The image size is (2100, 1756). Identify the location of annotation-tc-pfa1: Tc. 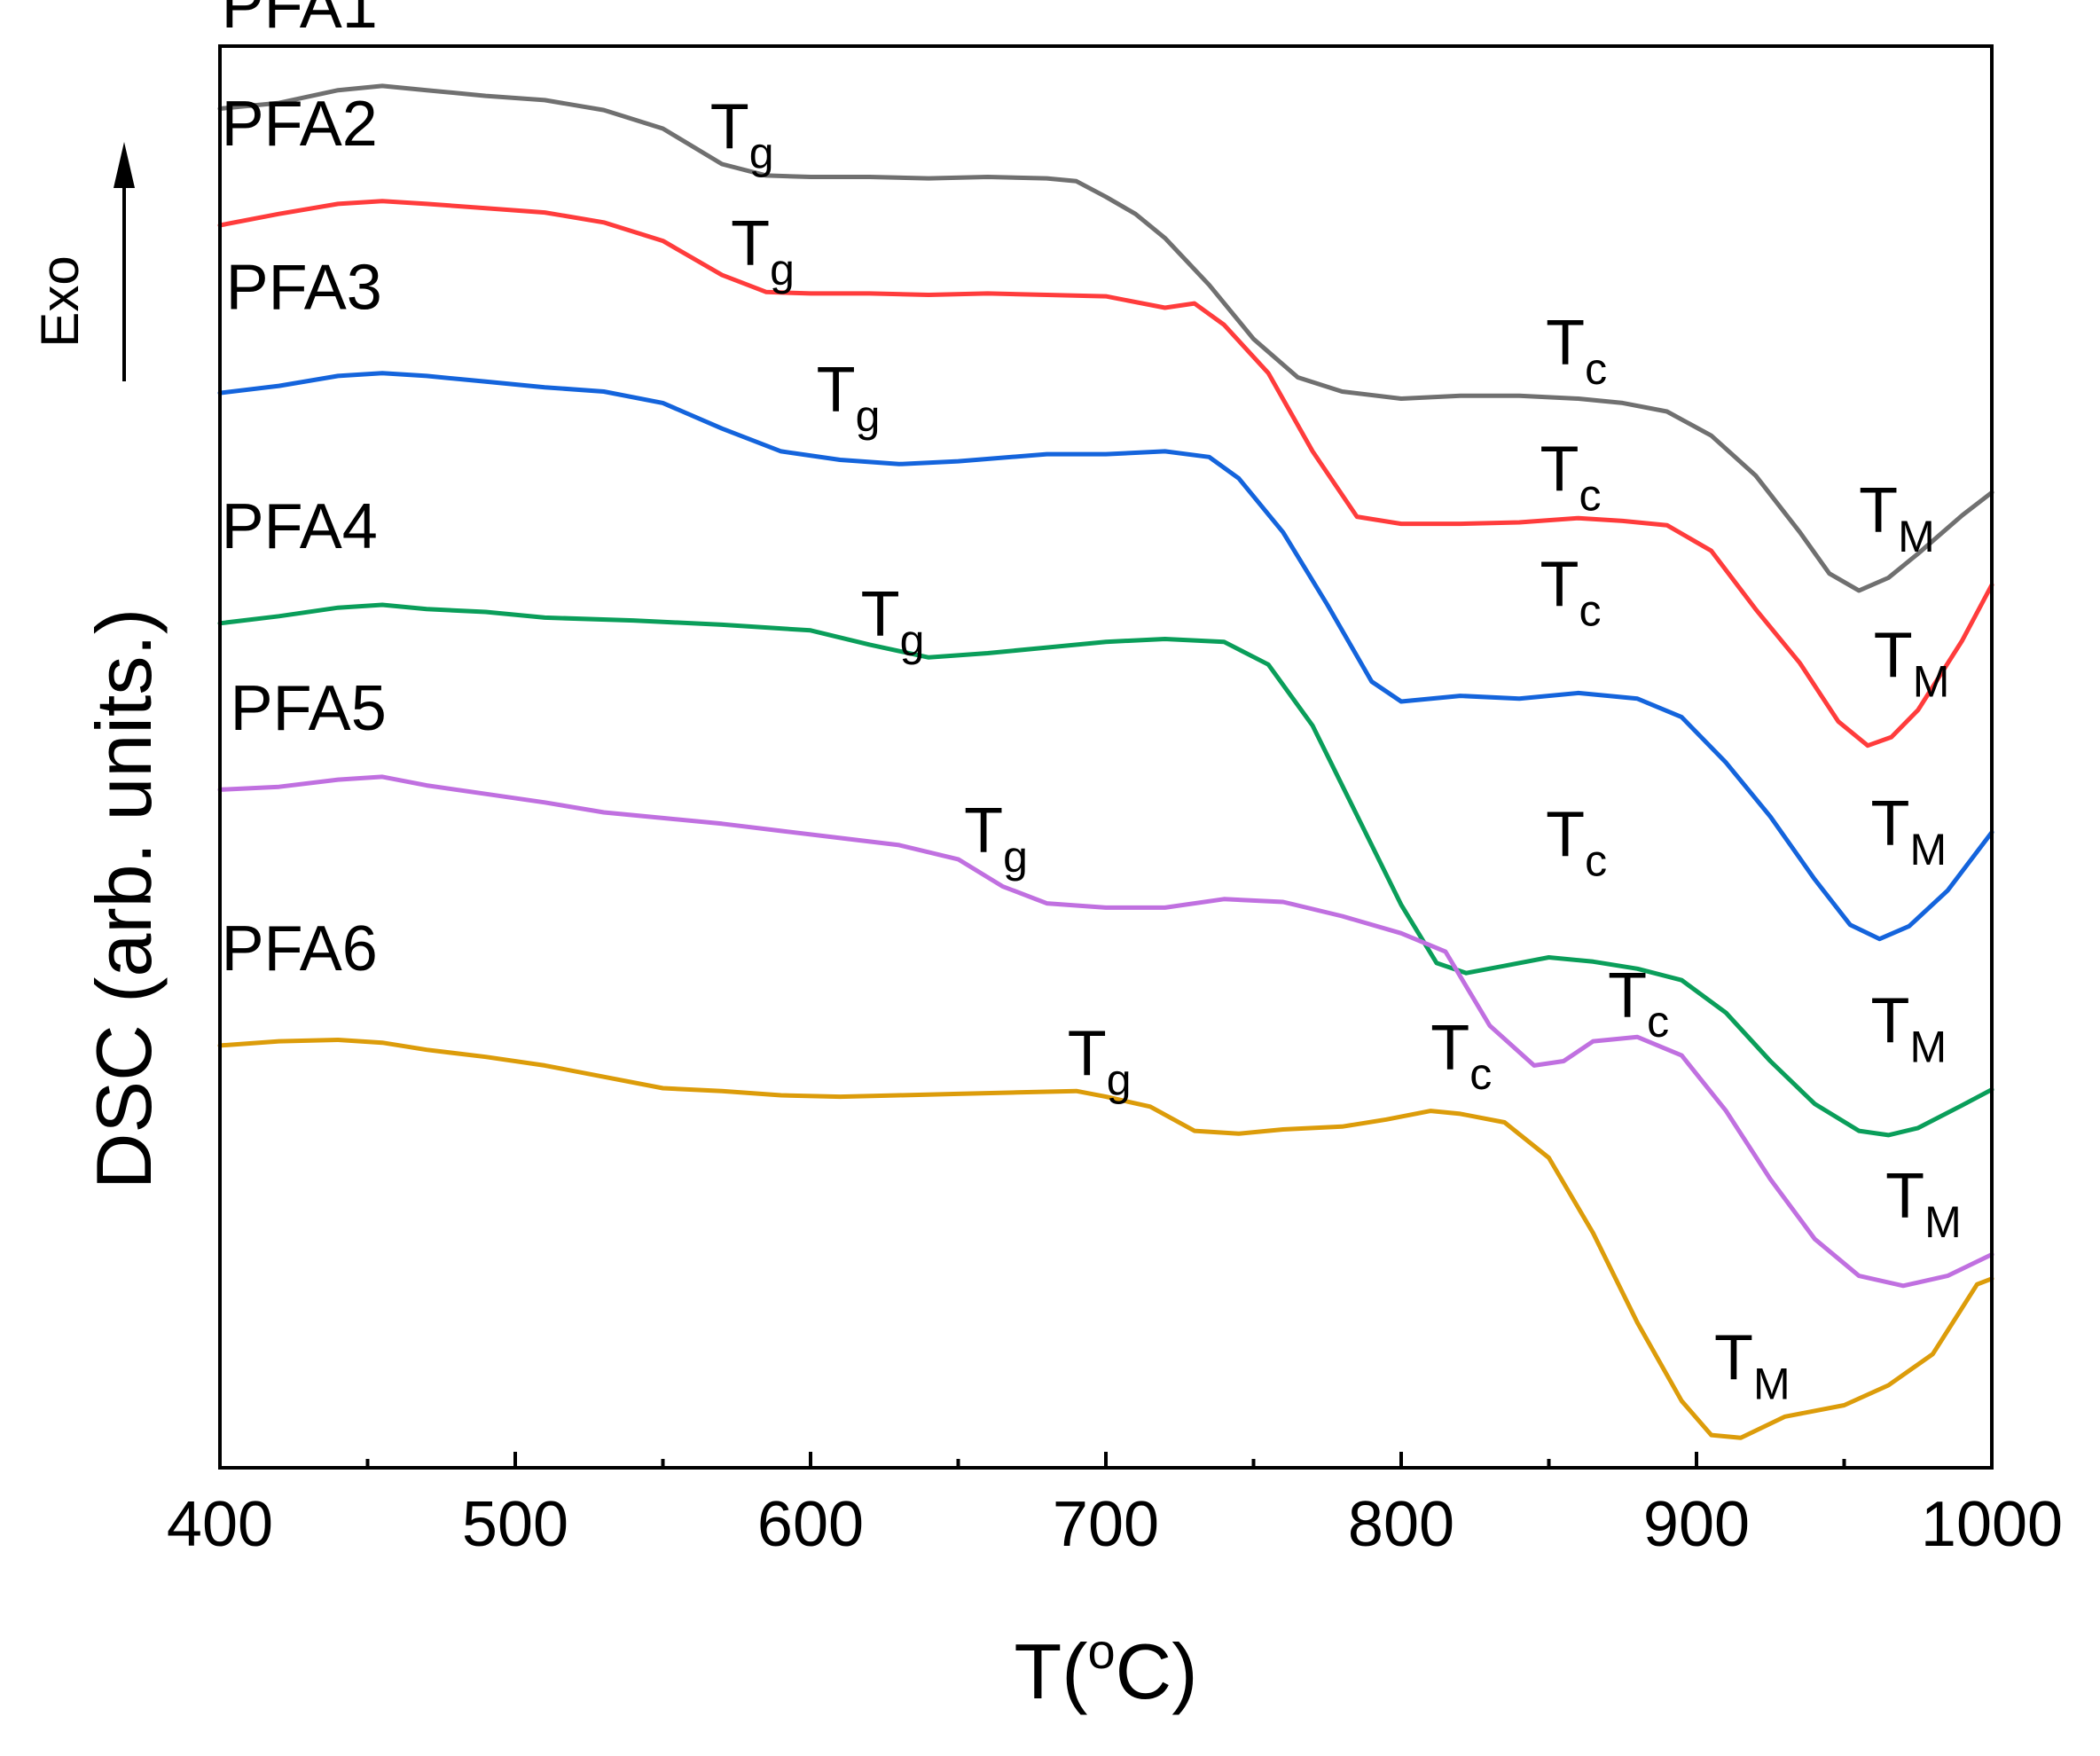
(1576, 351).